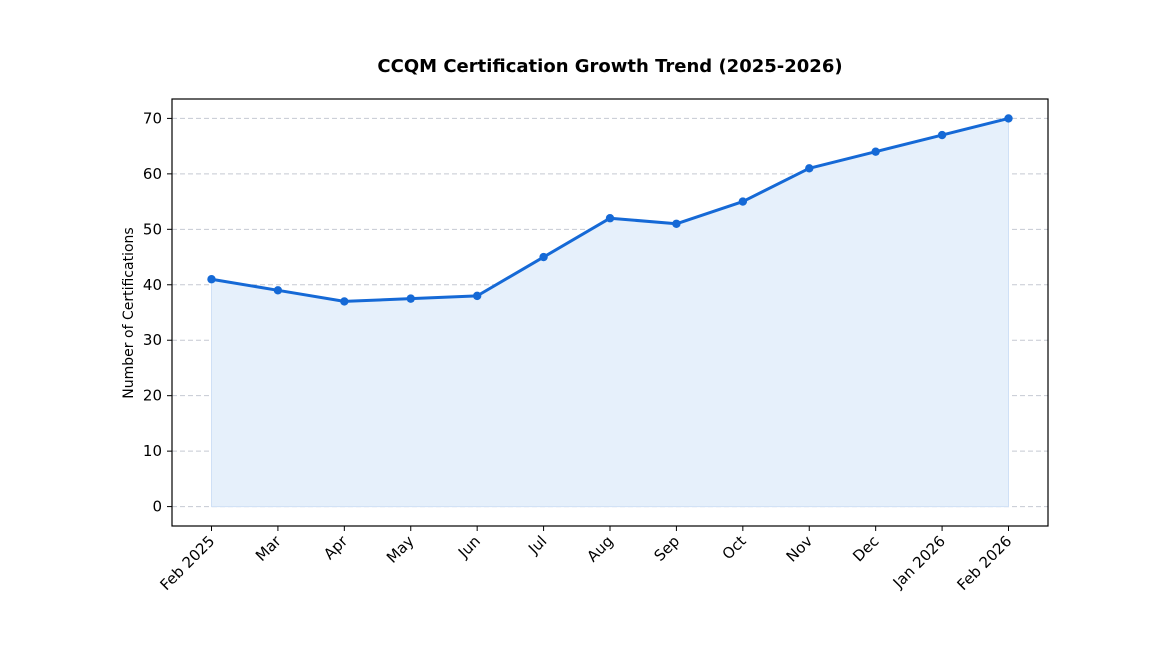 The height and width of the screenshot is (658, 1170). Describe the element at coordinates (800, 549) in the screenshot. I see `x-tick-label: Nov` at that location.